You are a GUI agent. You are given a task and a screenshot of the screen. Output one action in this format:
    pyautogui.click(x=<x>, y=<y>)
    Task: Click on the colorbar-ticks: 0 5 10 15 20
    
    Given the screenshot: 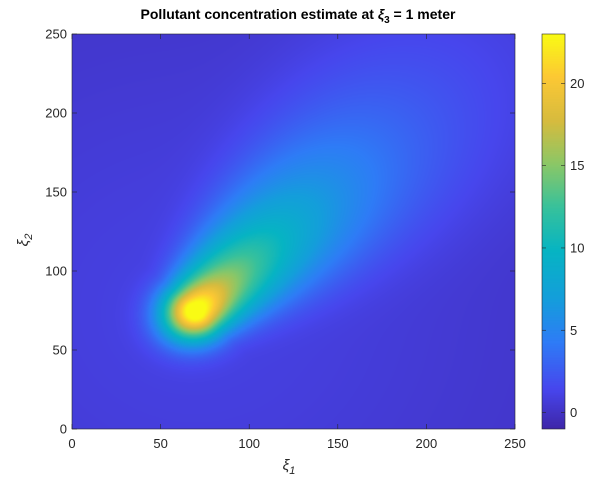 What is the action you would take?
    pyautogui.click(x=563, y=248)
    